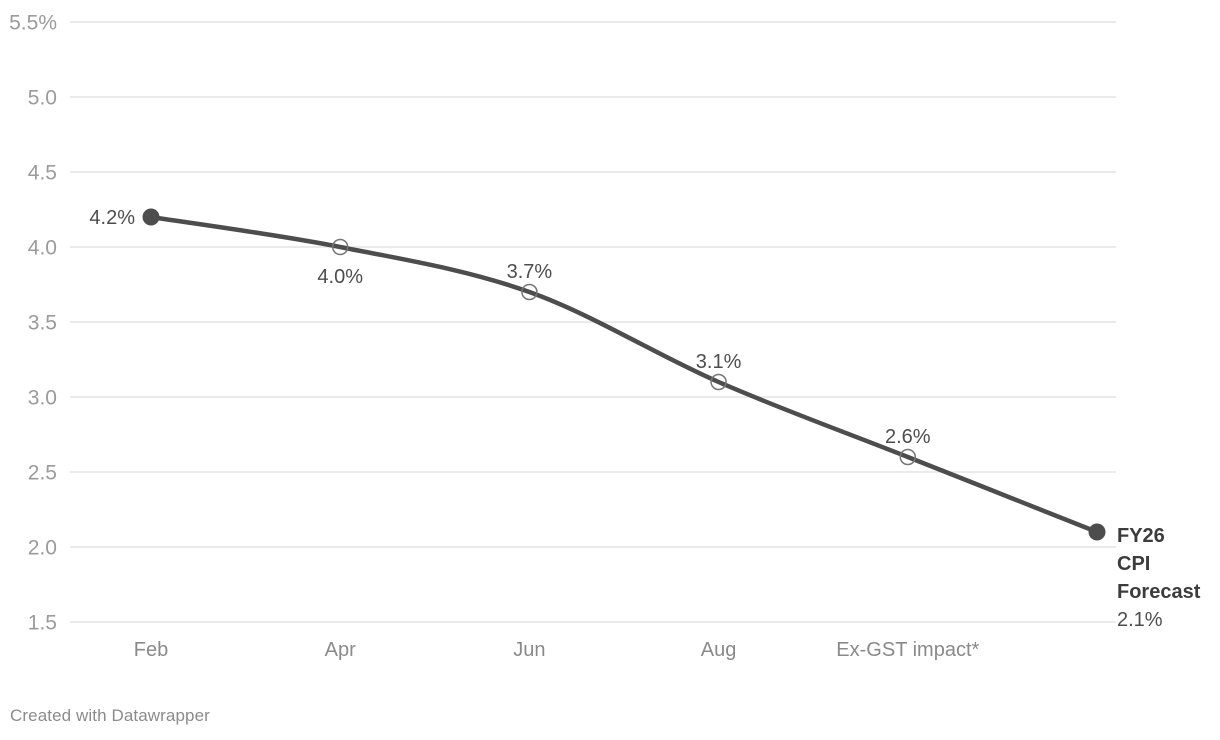  Describe the element at coordinates (1159, 592) in the screenshot. I see `annotation-series-name-line: Forecast` at that location.